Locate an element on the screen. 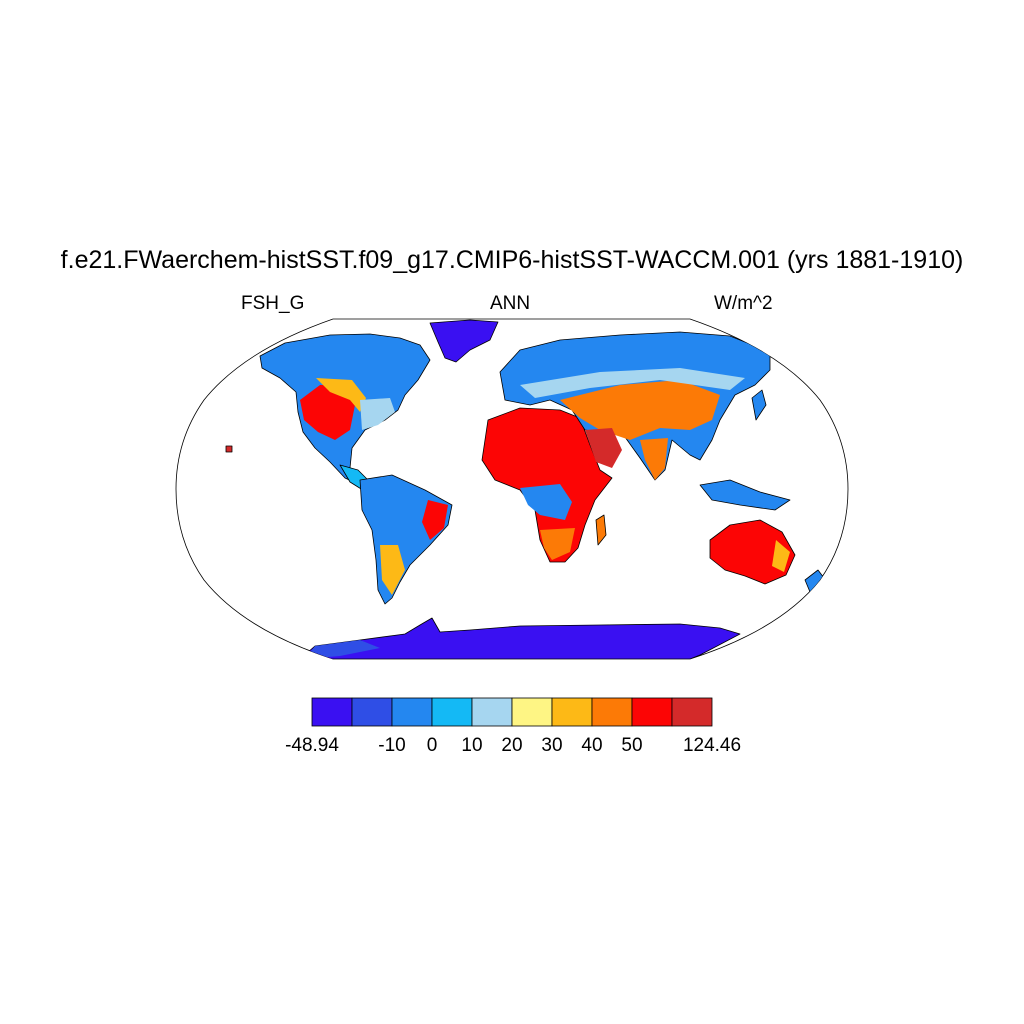 The image size is (1024, 1024). colorbar-label: -10 is located at coordinates (392, 745).